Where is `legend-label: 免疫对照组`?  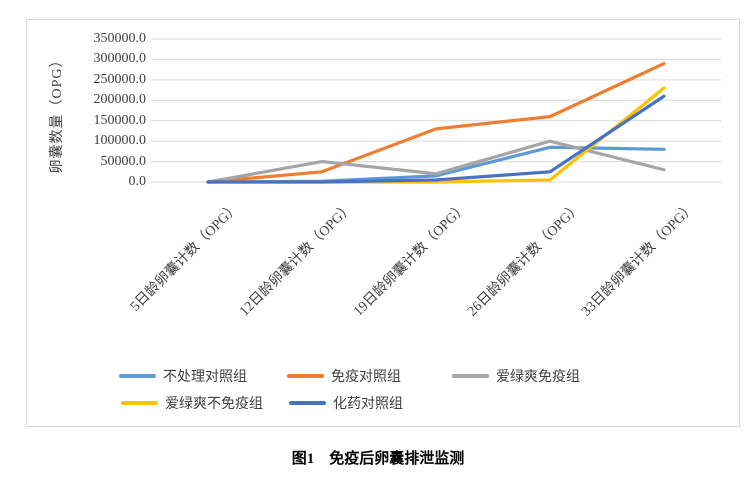 legend-label: 免疫对照组 is located at coordinates (366, 377).